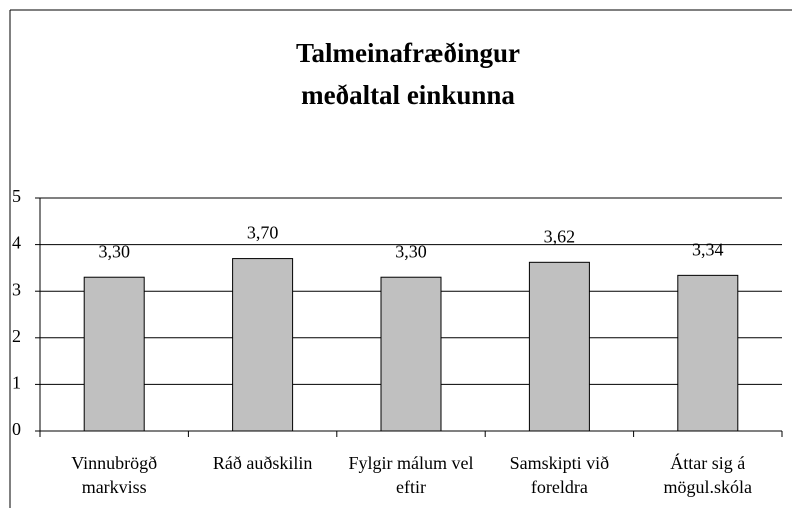 The height and width of the screenshot is (508, 792). What do you see at coordinates (708, 249) in the screenshot?
I see `value-label: 3,34` at bounding box center [708, 249].